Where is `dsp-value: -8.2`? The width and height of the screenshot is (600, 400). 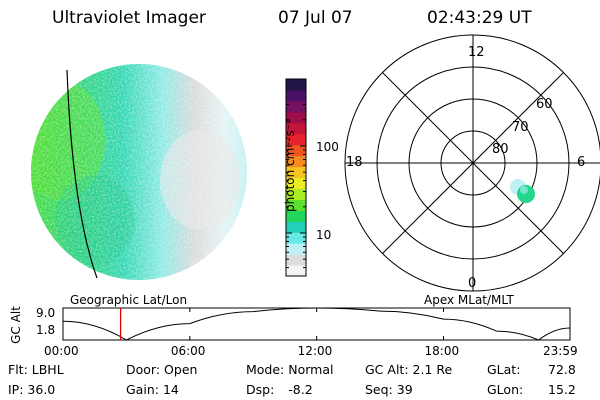
dsp-value: -8.2 is located at coordinates (300, 389).